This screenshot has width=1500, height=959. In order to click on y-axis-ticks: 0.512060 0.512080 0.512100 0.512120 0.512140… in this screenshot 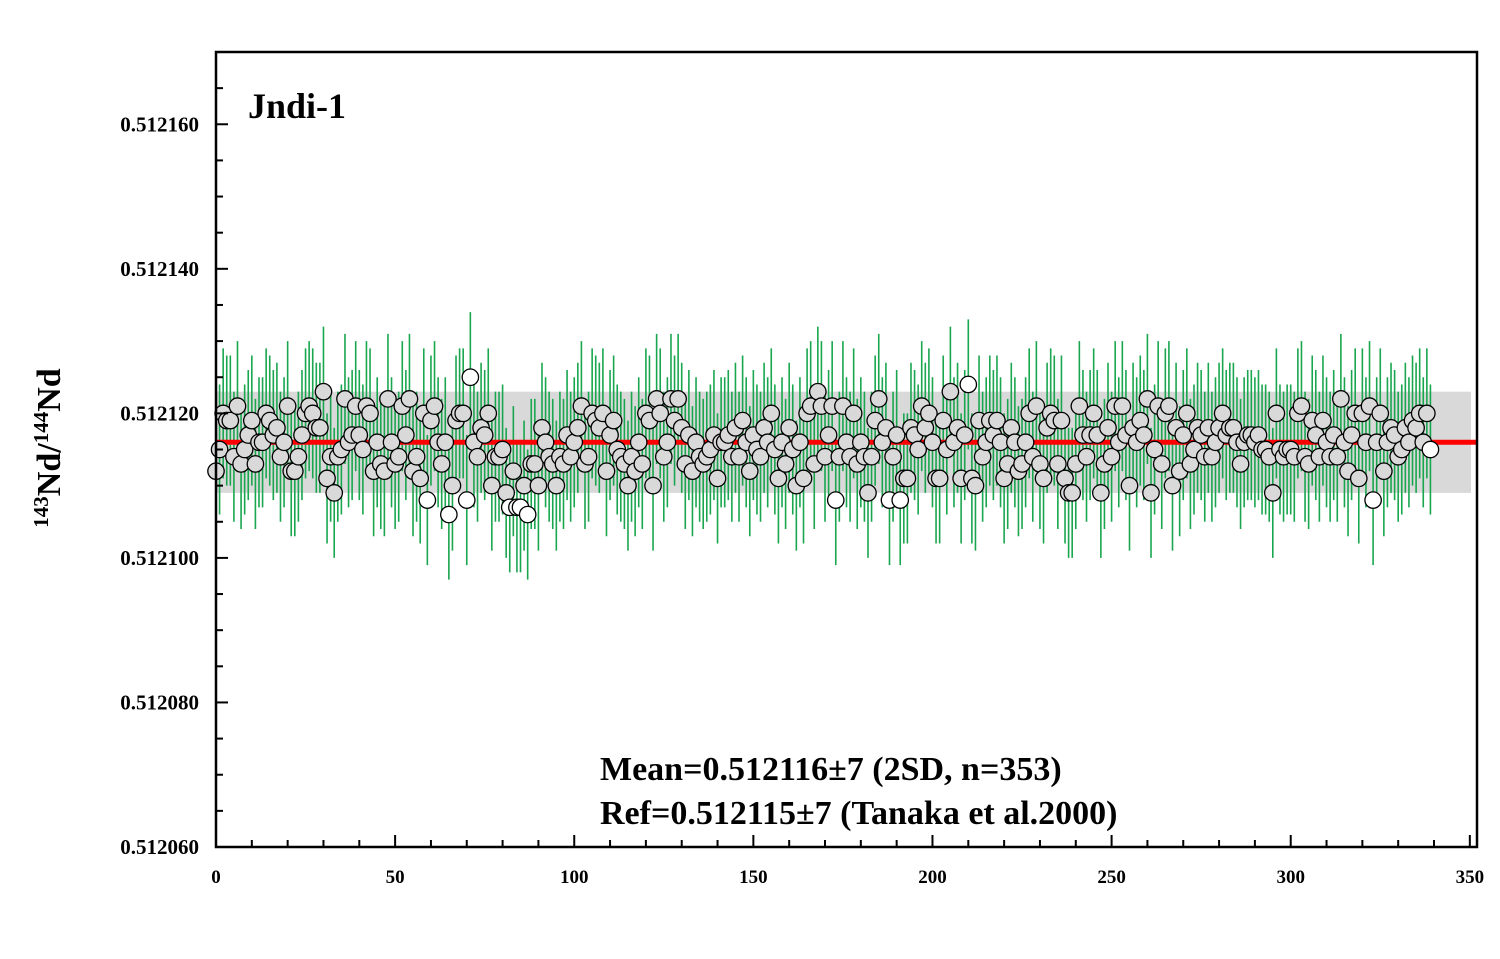, I will do `click(174, 455)`.